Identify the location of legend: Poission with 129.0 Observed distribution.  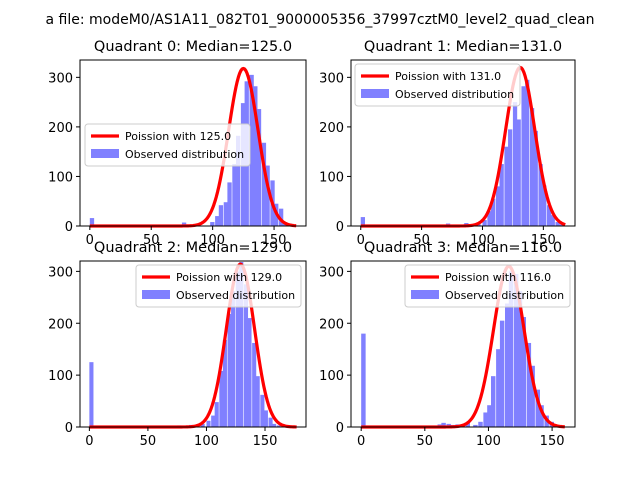
(218, 286).